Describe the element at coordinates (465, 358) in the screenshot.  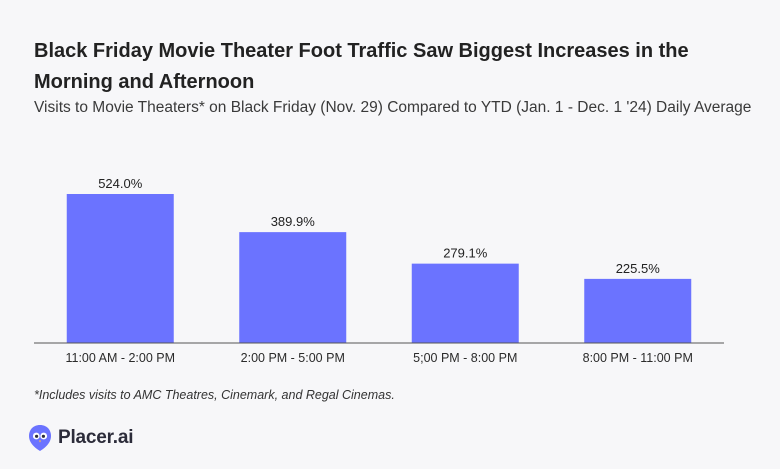
I see `x-tick-label-2: 5;00 PM - 8:00 PM` at that location.